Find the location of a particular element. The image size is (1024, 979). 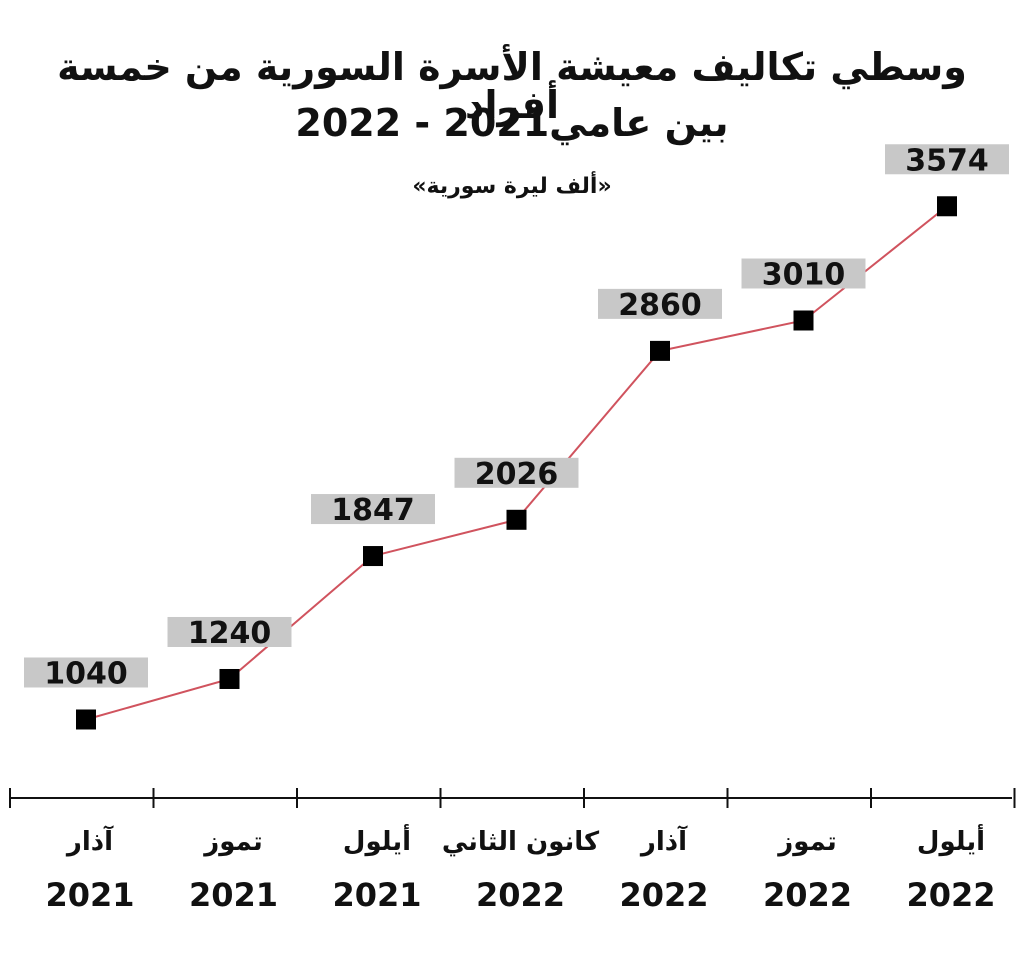

data-label: 1040 is located at coordinates (86, 673).